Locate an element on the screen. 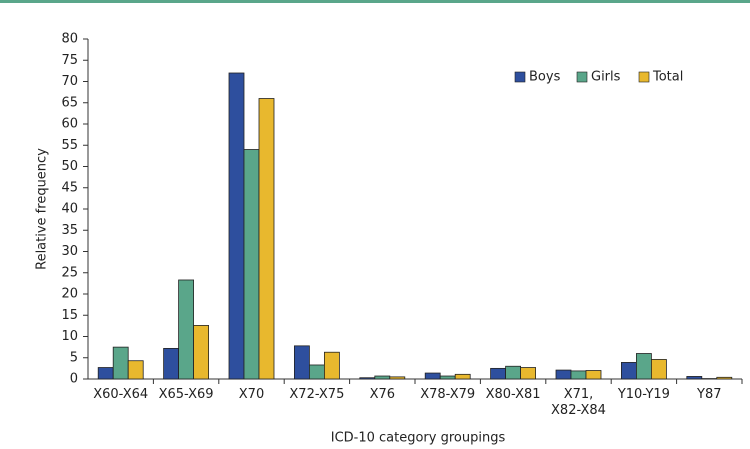 This screenshot has width=750, height=449. y-tick-label: 55 is located at coordinates (69, 145).